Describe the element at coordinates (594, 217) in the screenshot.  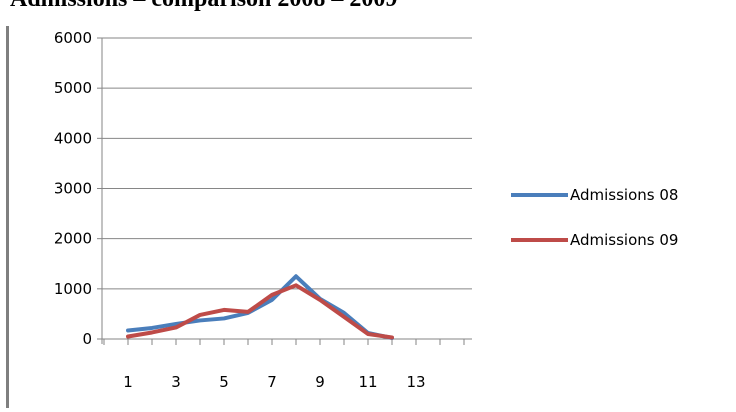
I see `legend: Admissions 08 Admissions 09` at that location.